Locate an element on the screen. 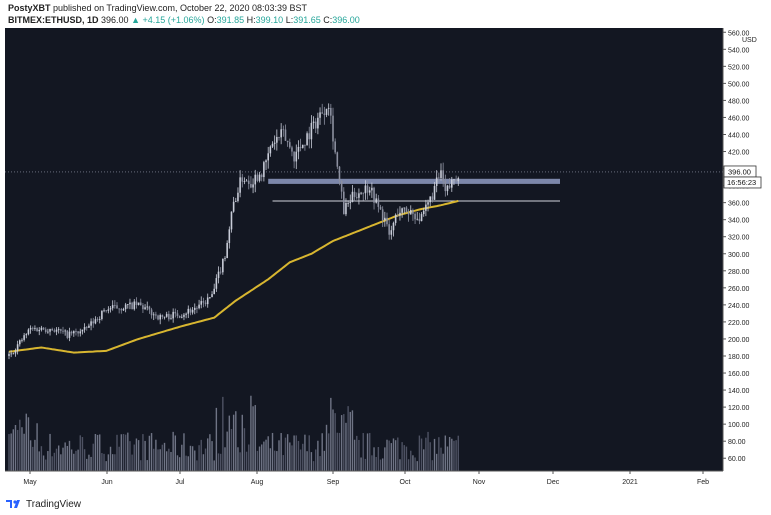 The width and height of the screenshot is (771, 515). symbol-label: BITMEX:ETHUSD, 1D is located at coordinates (53, 20).